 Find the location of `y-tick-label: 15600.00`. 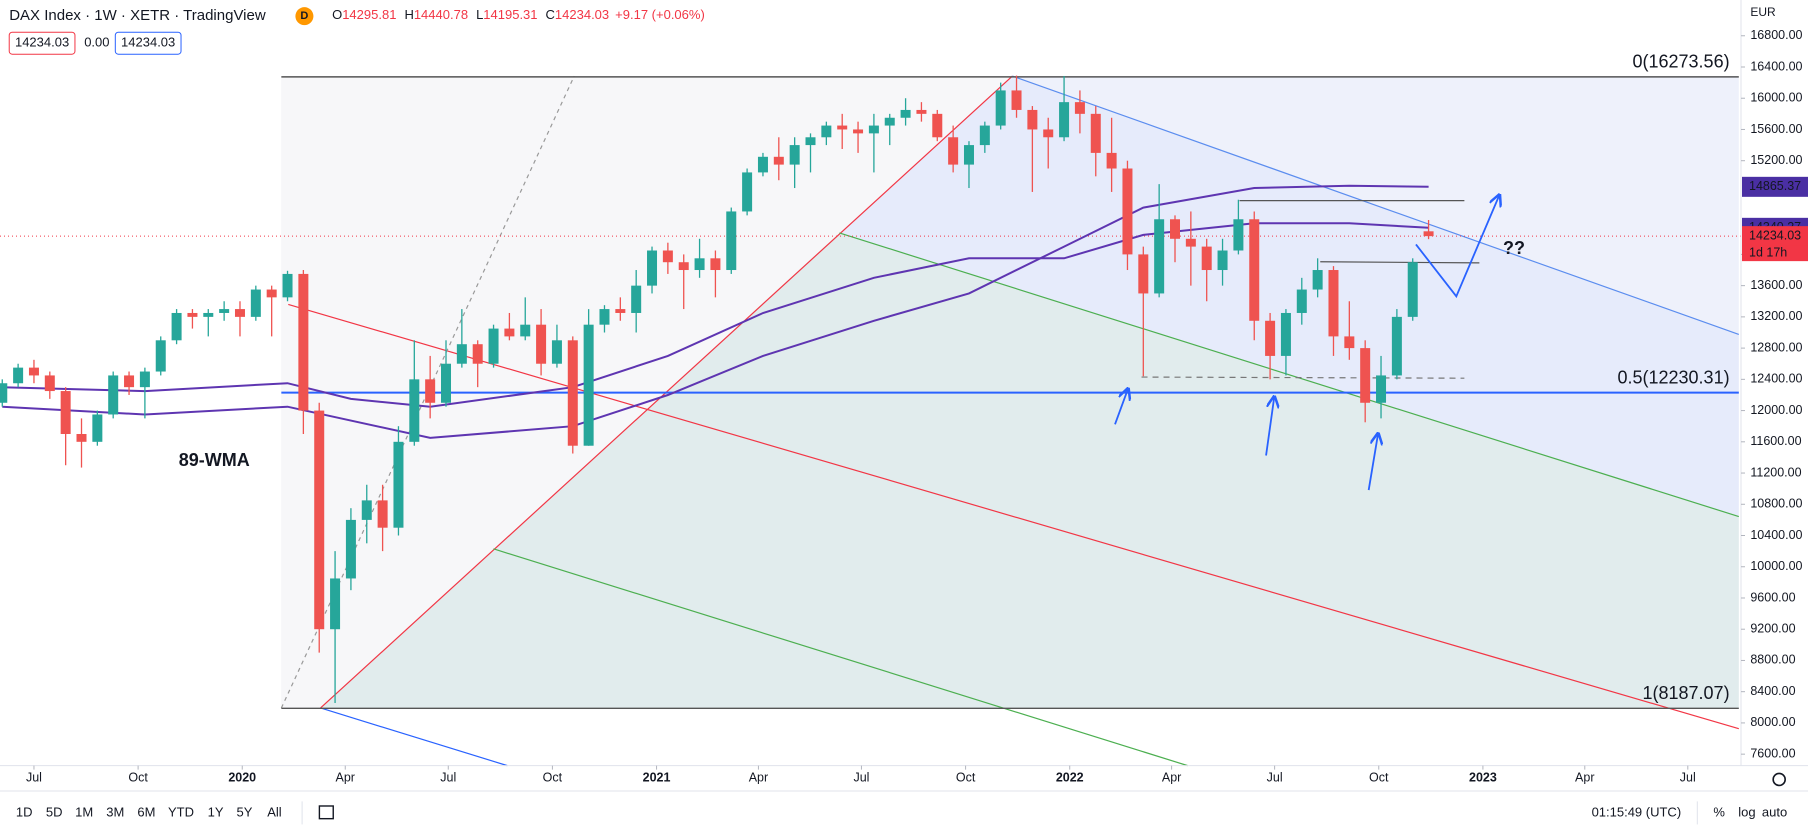

y-tick-label: 15600.00 is located at coordinates (1776, 129).